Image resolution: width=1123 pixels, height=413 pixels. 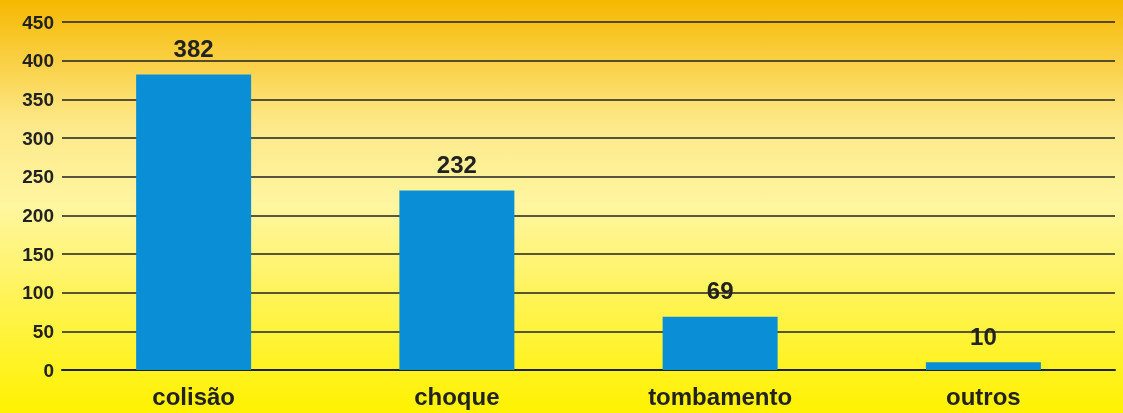 I want to click on y-tick-label: 150, so click(x=38, y=254).